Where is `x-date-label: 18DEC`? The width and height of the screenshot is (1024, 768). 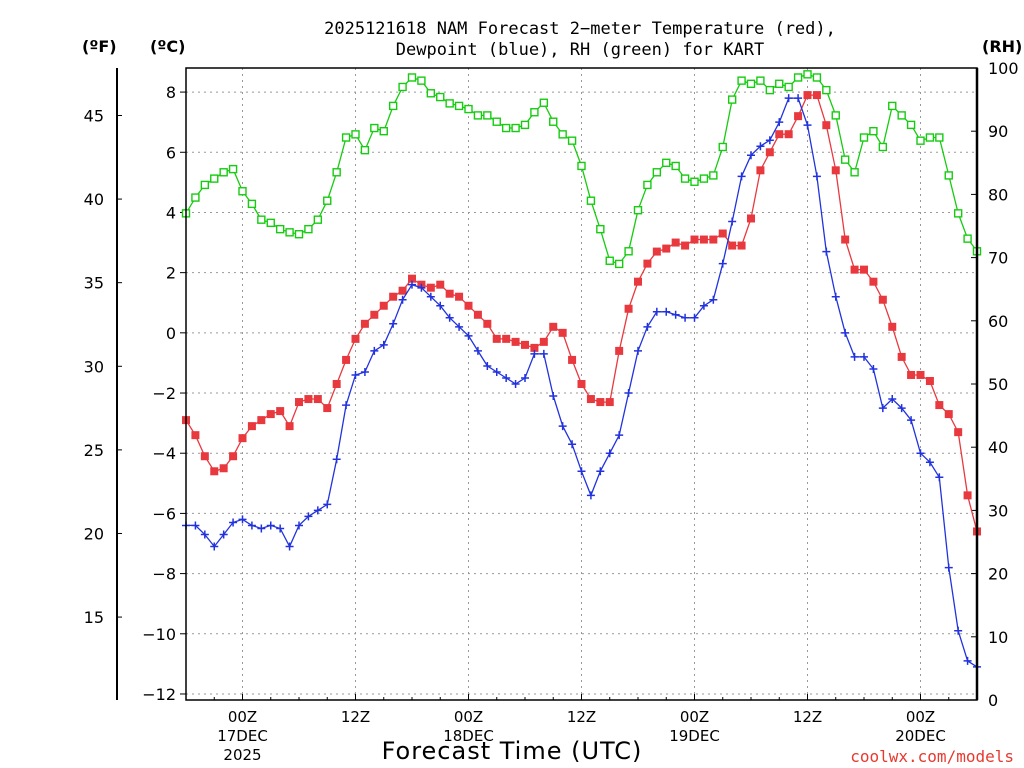 x-date-label: 18DEC is located at coordinates (468, 736).